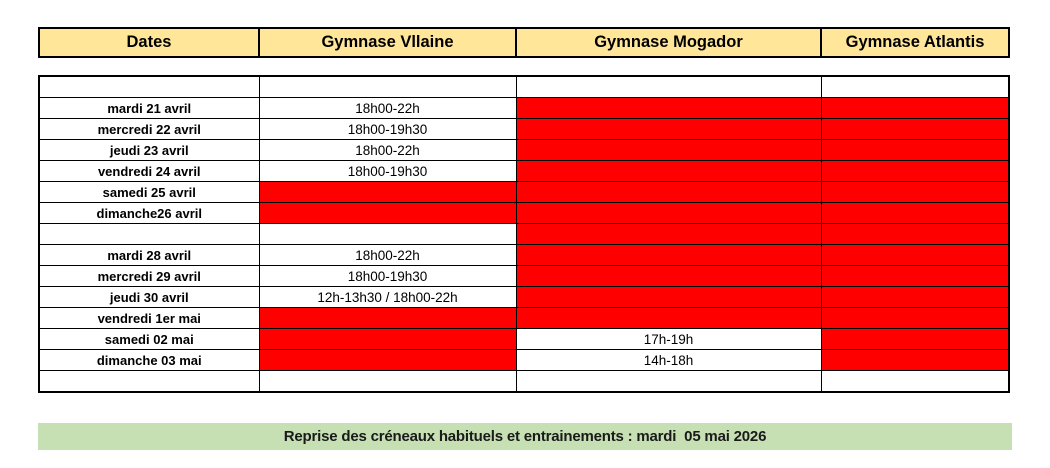 This screenshot has height=468, width=1050. I want to click on table-row: vendredi 1er mai, so click(524, 318).